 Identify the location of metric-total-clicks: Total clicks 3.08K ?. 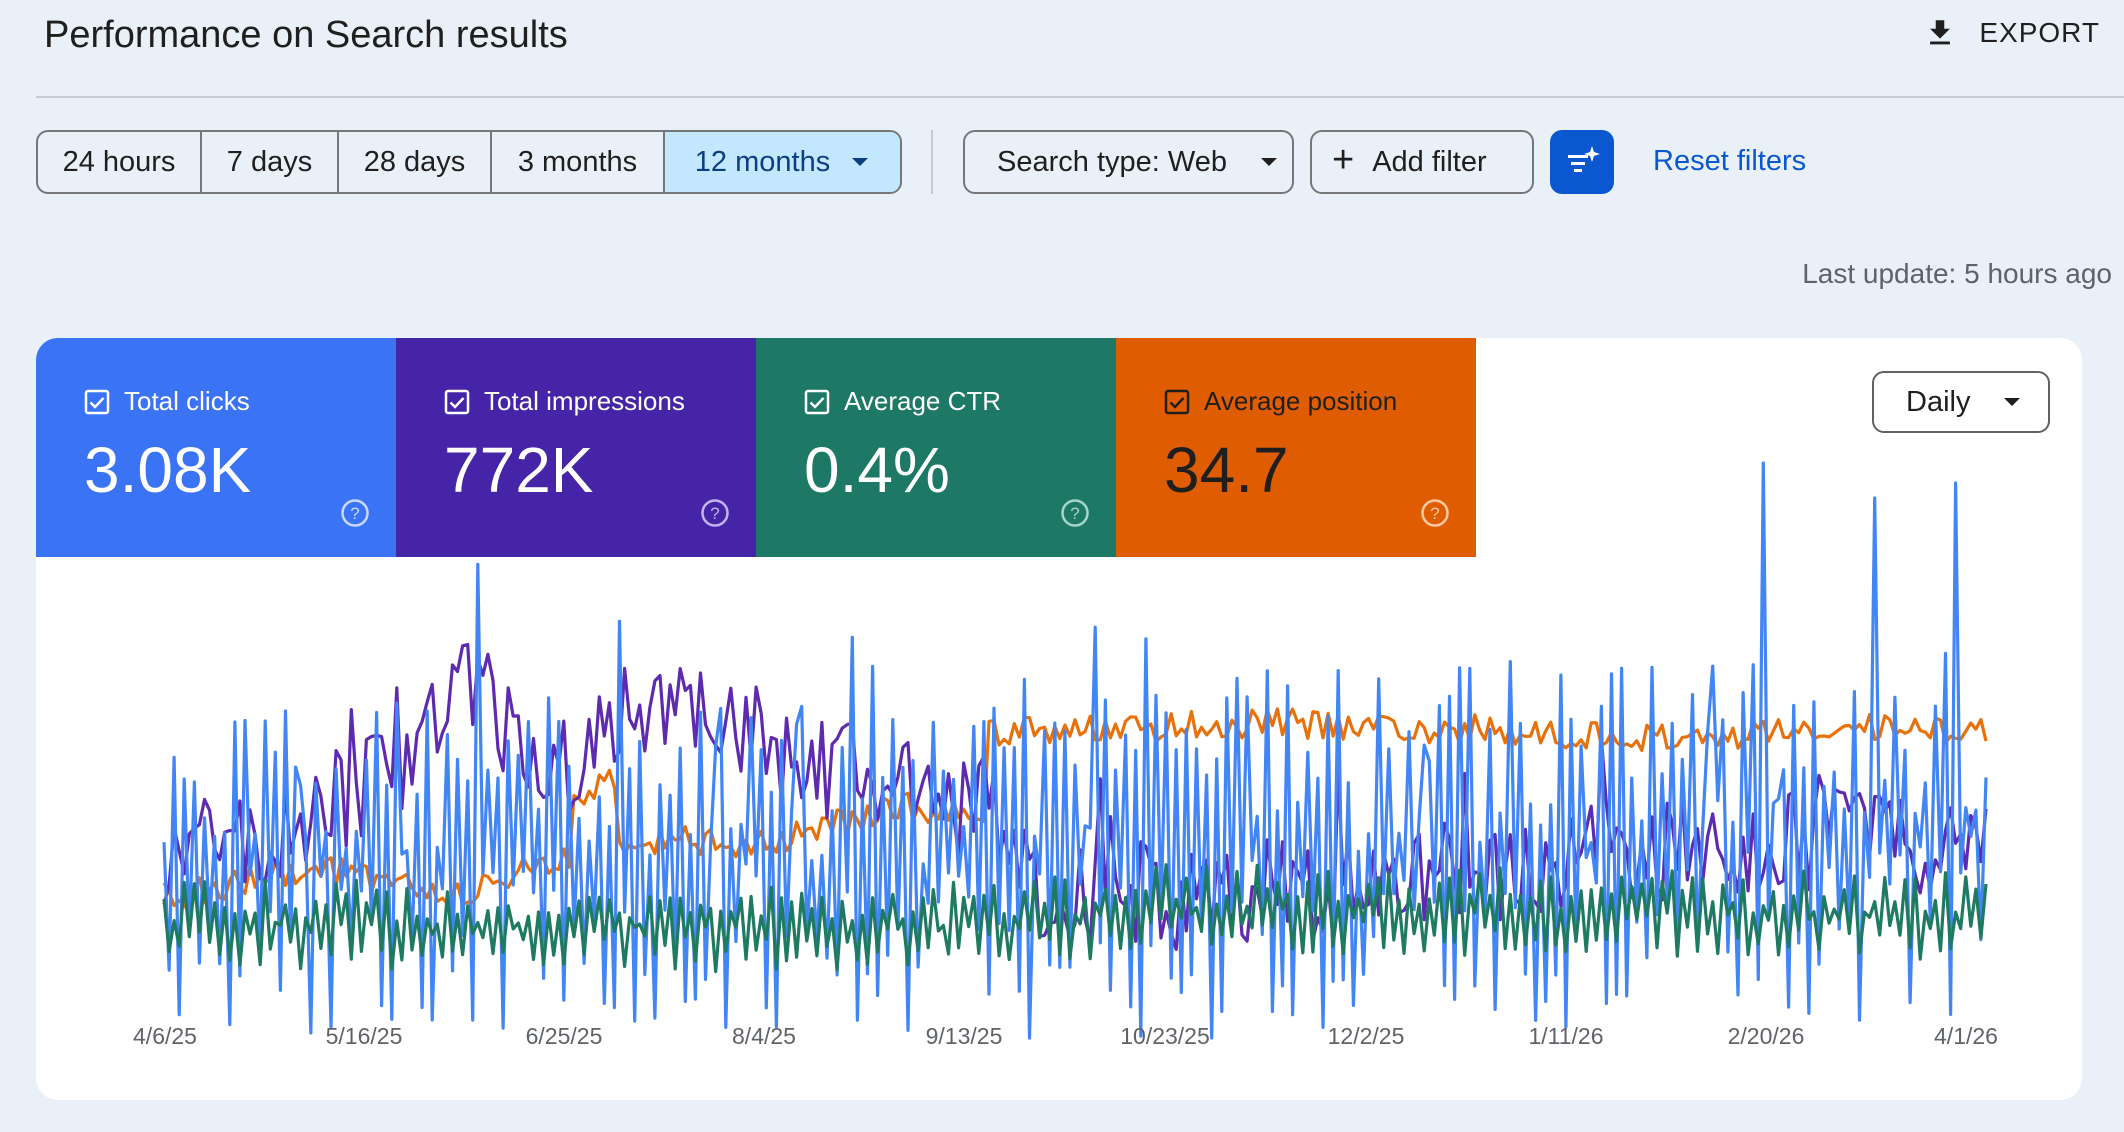
(216, 447).